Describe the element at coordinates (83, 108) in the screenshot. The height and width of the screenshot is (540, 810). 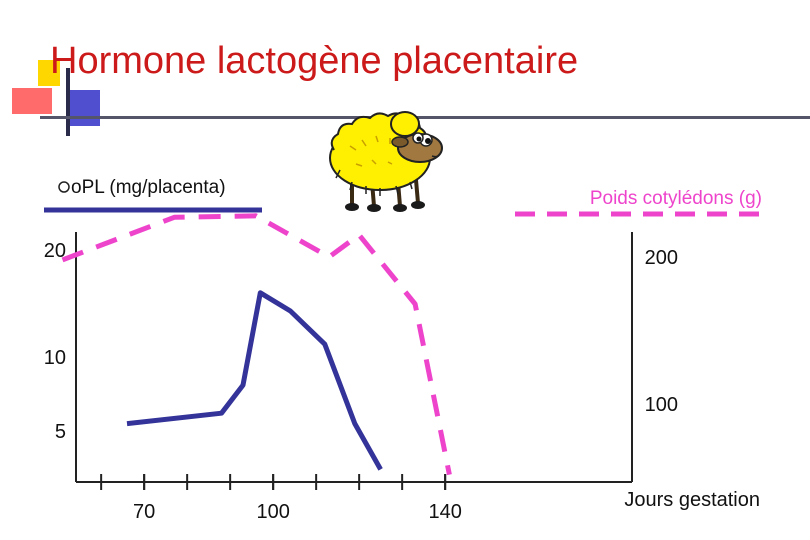
I see `decor-blue-square` at that location.